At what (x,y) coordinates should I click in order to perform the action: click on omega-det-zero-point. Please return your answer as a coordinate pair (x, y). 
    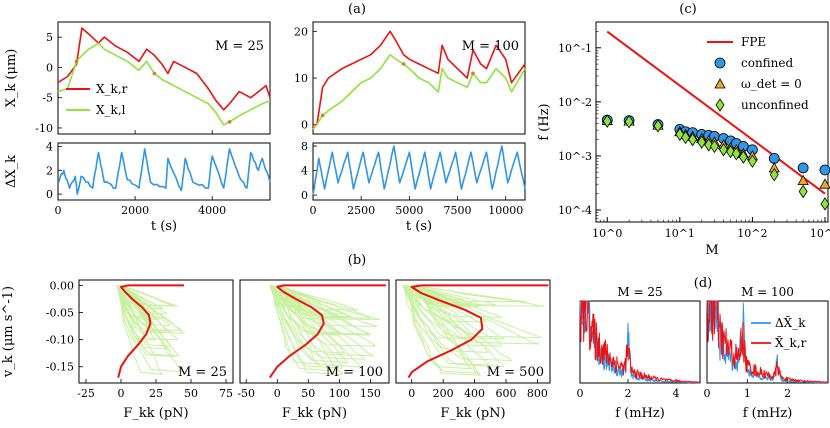
    Looking at the image, I should click on (824, 183).